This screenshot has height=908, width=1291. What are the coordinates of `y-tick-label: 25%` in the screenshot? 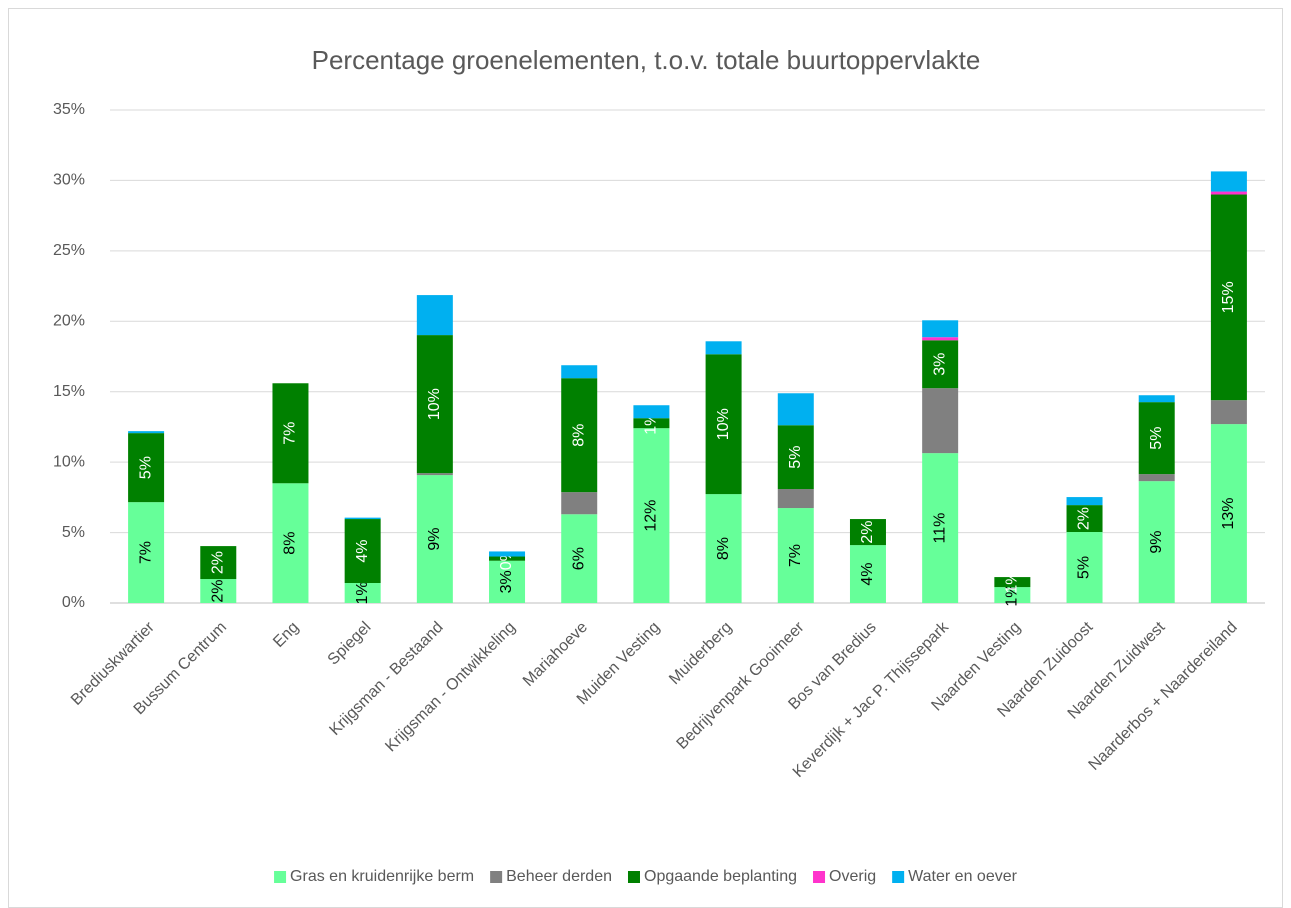 It's located at (69, 250).